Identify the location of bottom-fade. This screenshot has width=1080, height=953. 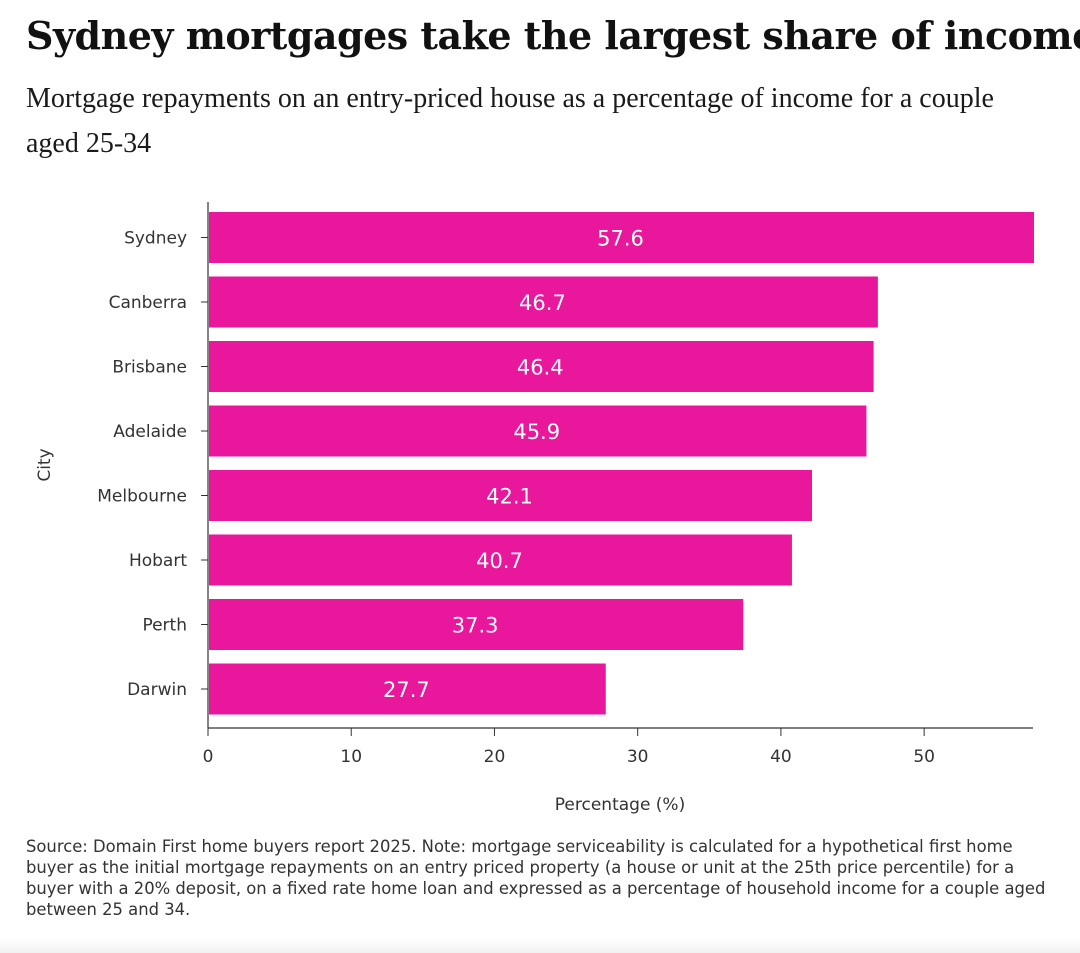
(540, 946).